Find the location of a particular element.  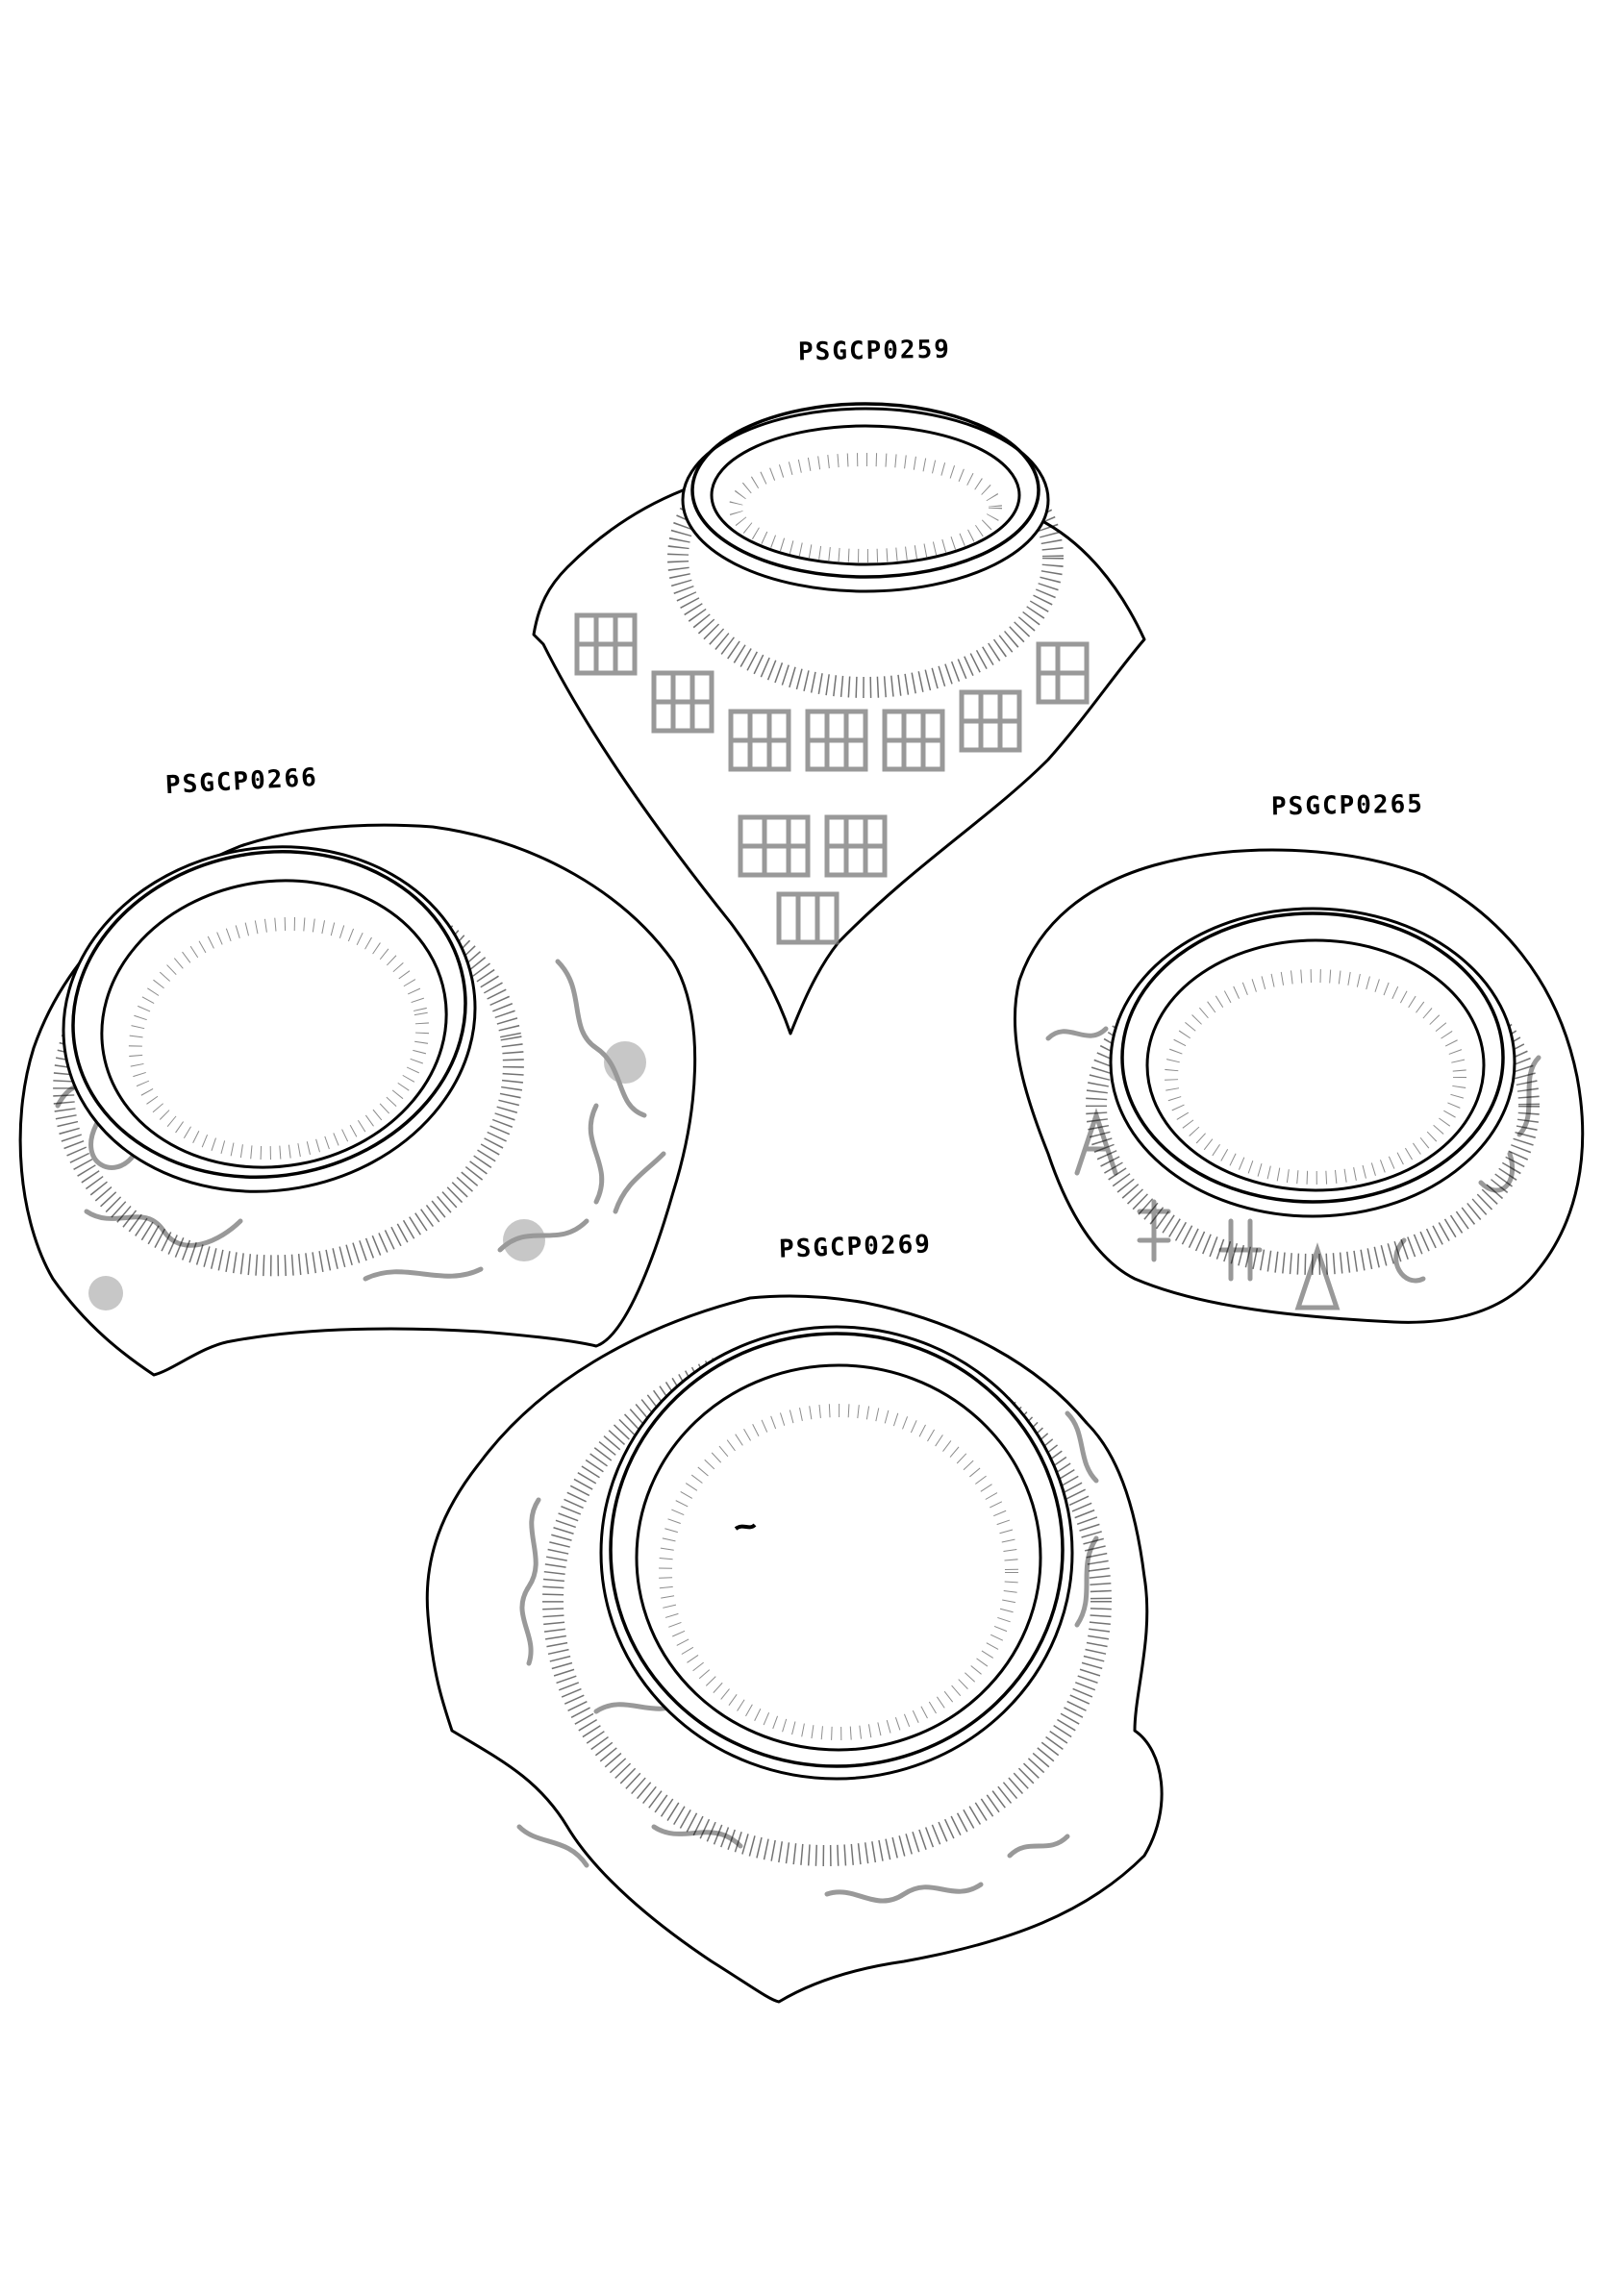

sherd-psgcp0269-glaze-motif is located at coordinates (807, 1657).